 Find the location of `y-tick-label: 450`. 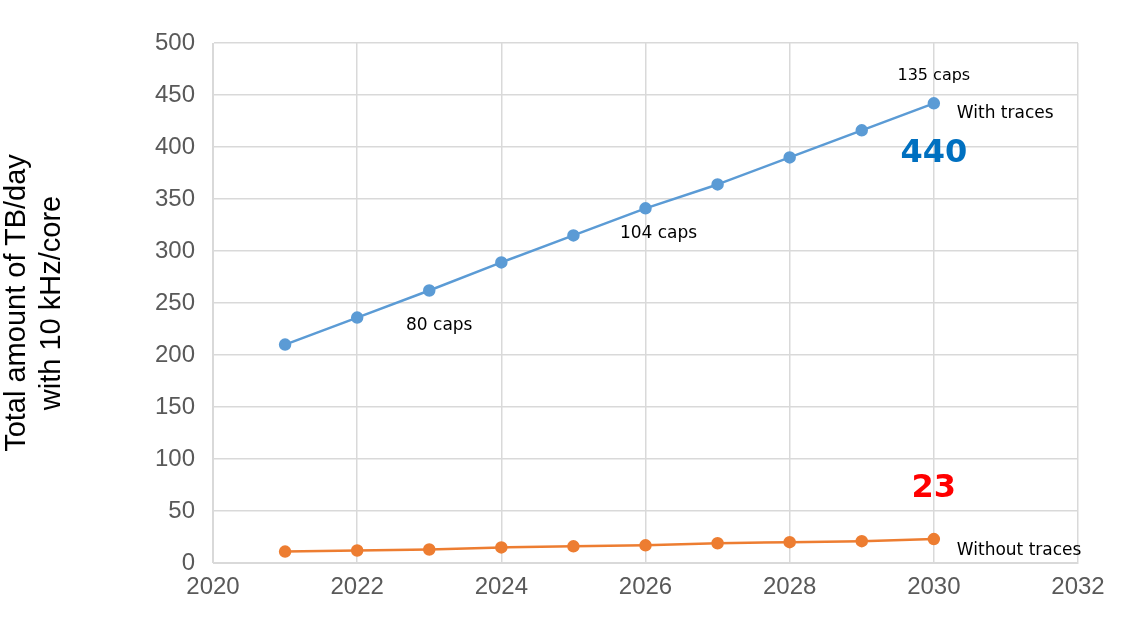

y-tick-label: 450 is located at coordinates (174, 93).